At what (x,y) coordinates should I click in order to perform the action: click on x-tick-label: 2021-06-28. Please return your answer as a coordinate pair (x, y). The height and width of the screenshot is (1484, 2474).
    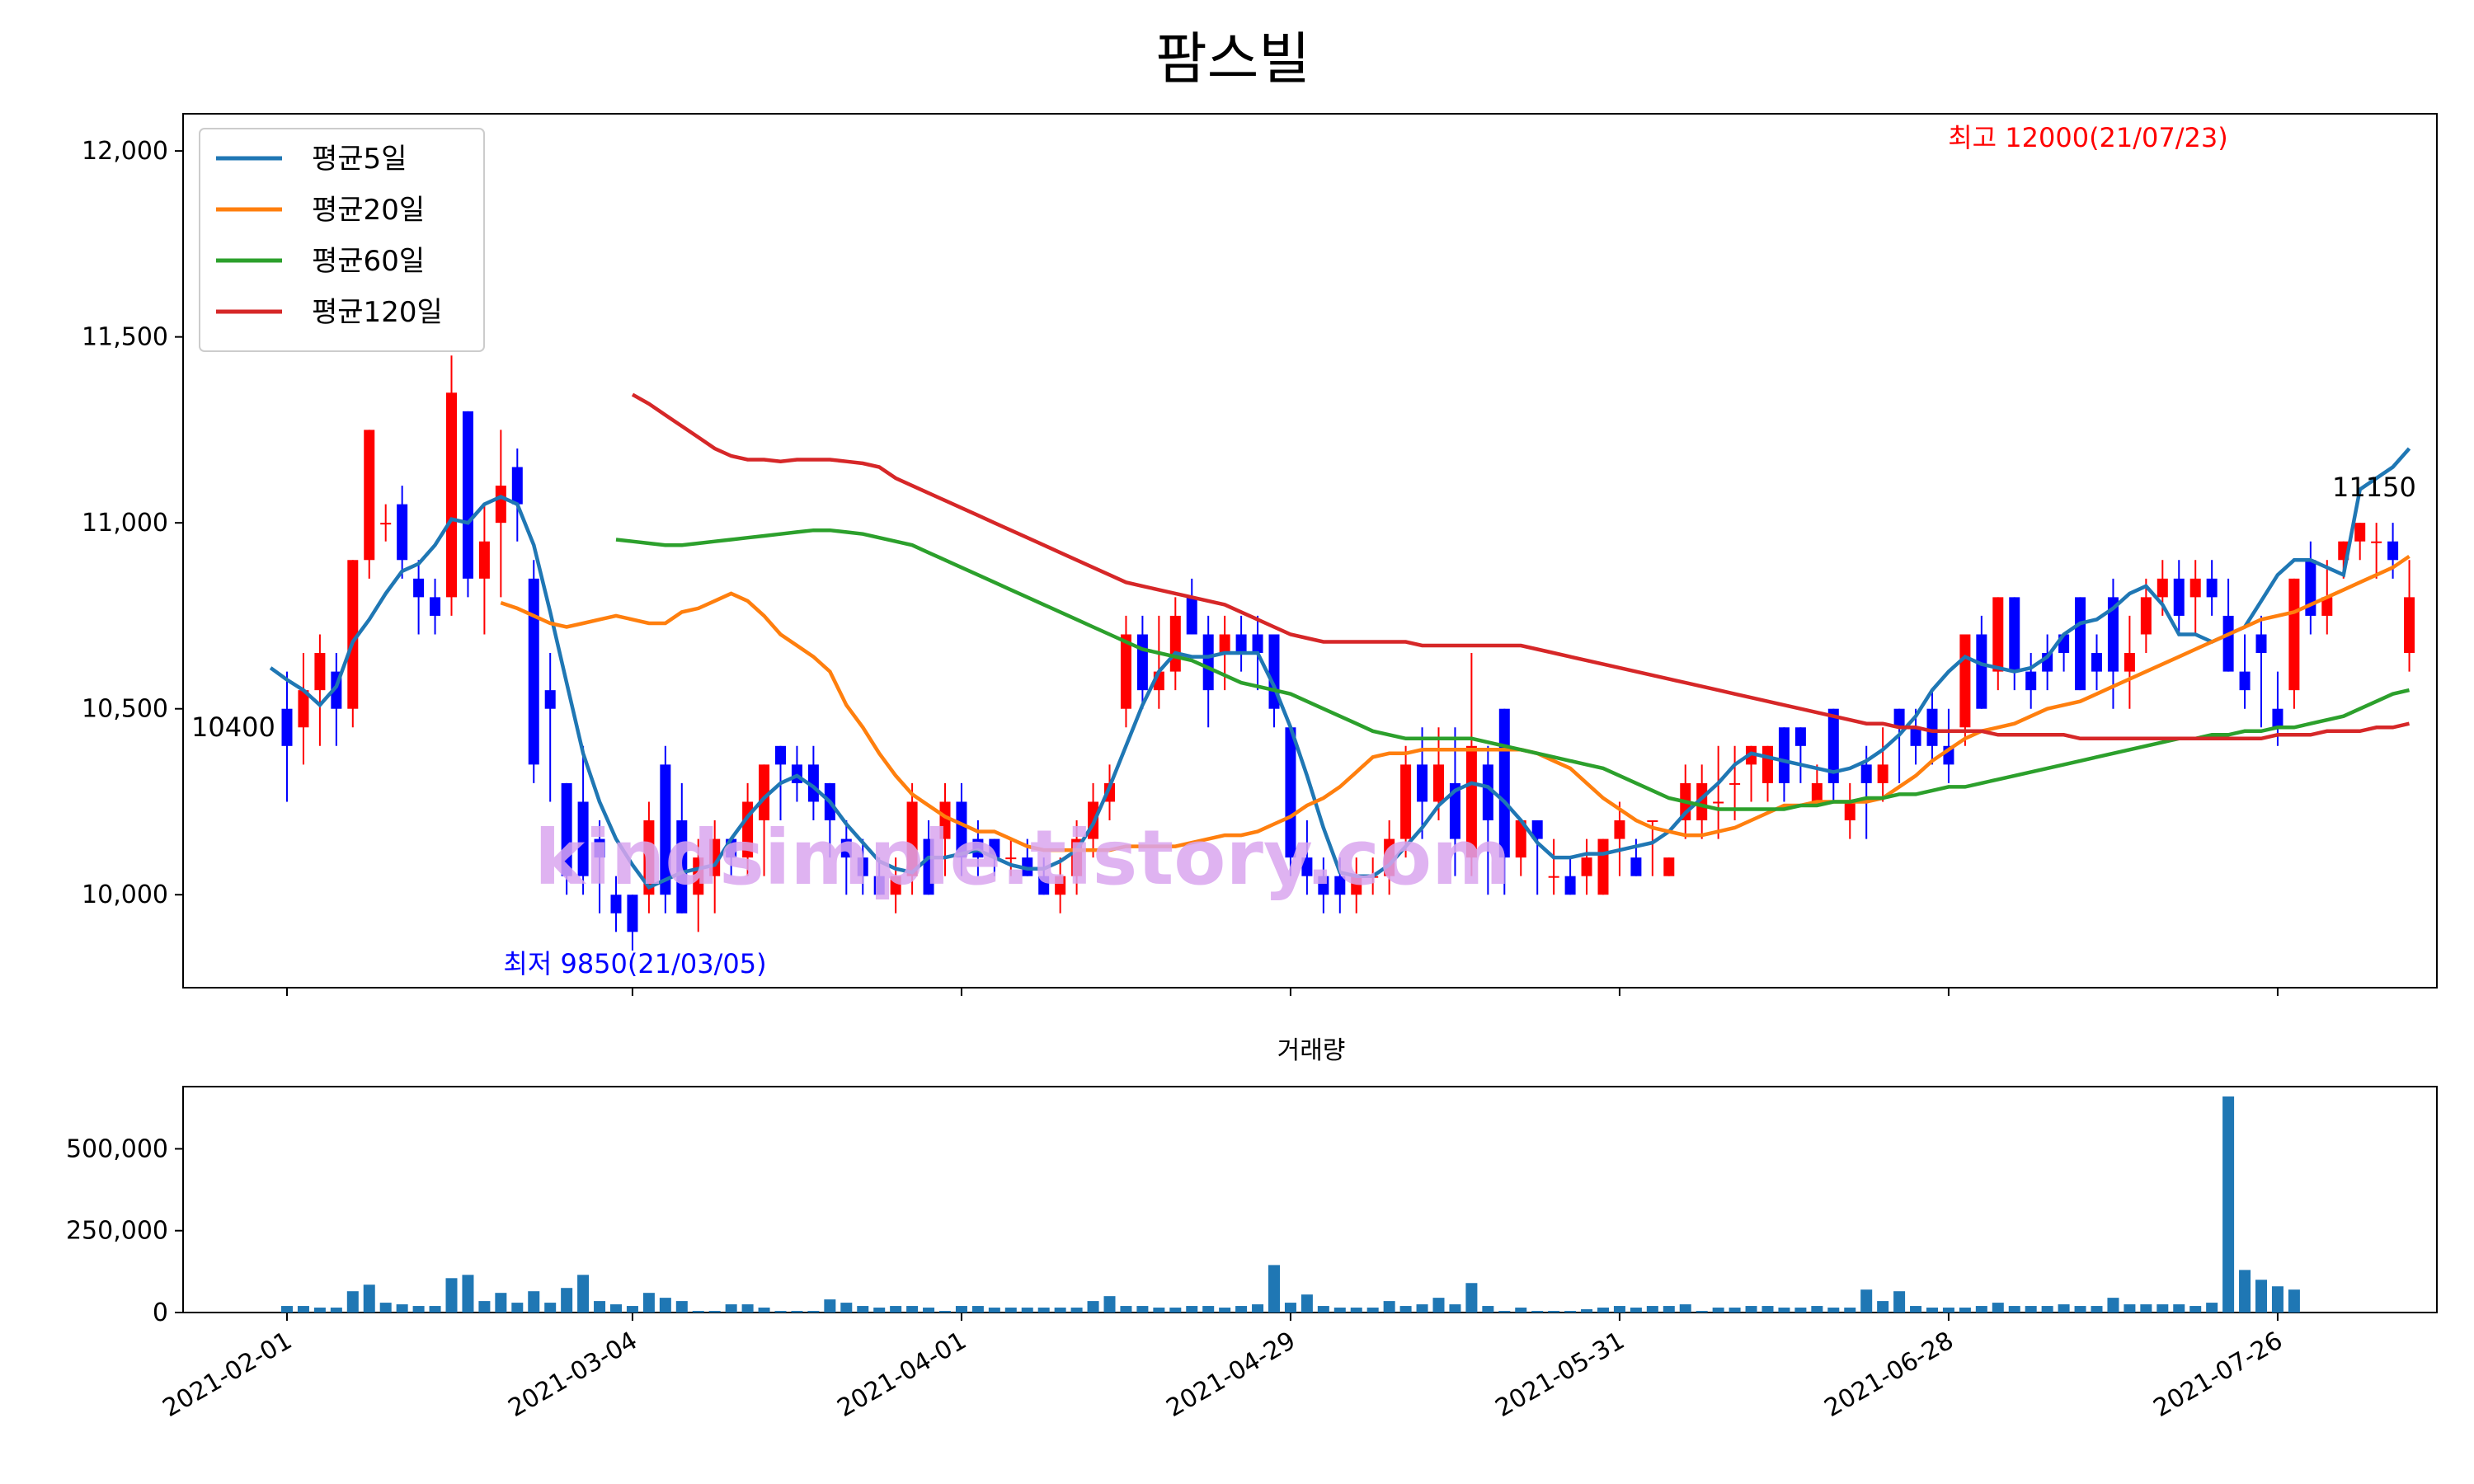
    Looking at the image, I should click on (1888, 1375).